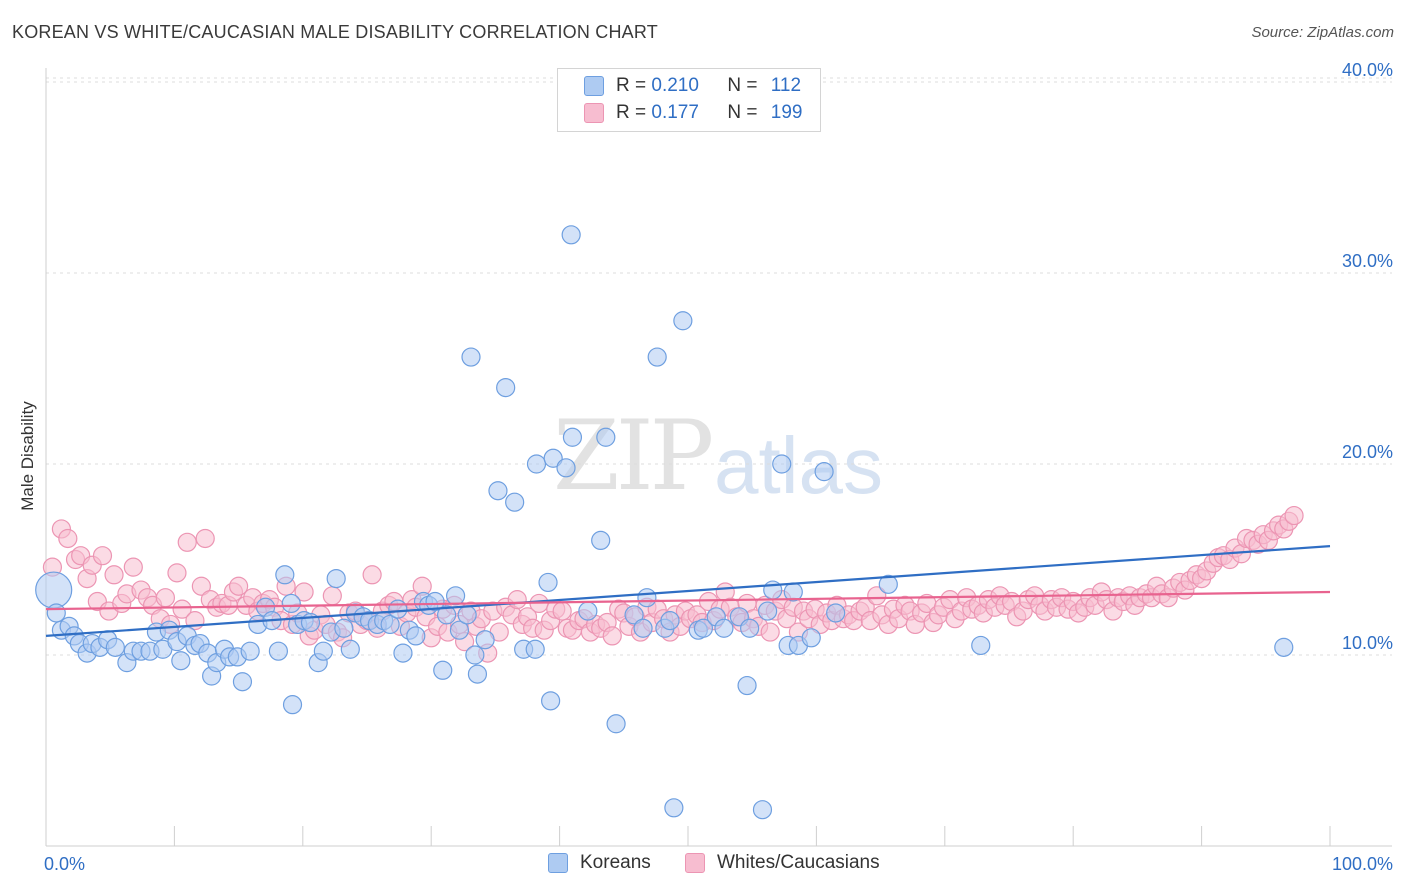 The height and width of the screenshot is (892, 1406). What do you see at coordinates (1362, 864) in the screenshot?
I see `x-tick-label: 100.0%` at bounding box center [1362, 864].